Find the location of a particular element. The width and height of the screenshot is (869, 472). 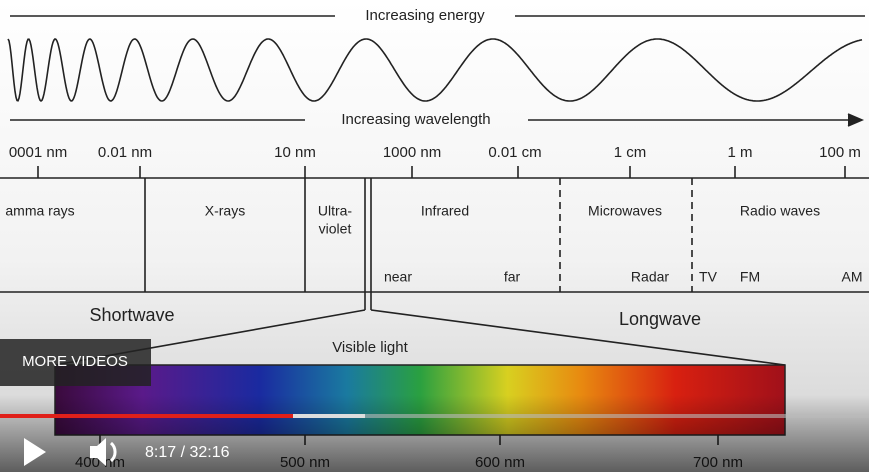

sub-label: FM is located at coordinates (750, 277).